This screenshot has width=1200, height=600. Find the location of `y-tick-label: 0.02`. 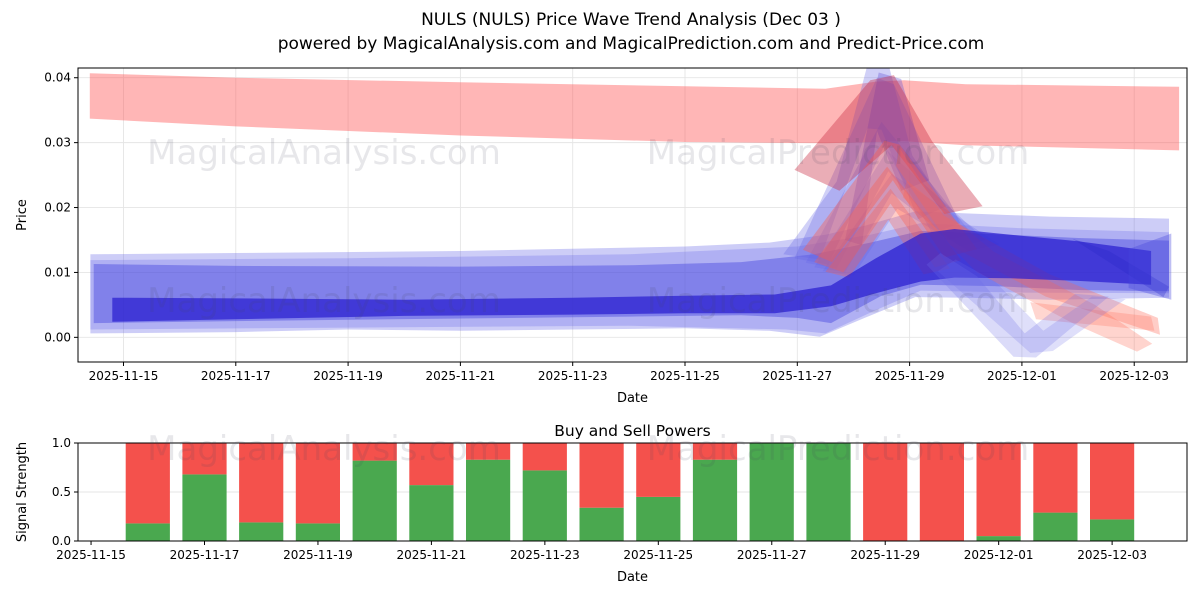

y-tick-label: 0.02 is located at coordinates (57, 208).